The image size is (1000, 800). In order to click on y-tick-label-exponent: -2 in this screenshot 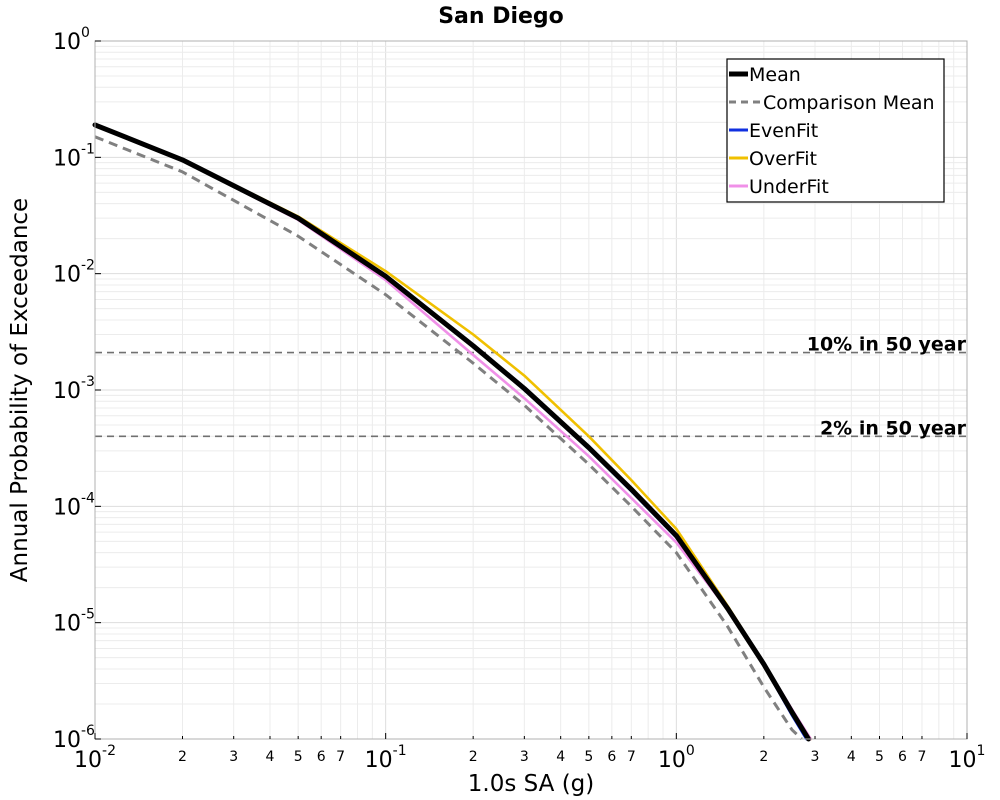, I will do `click(88, 266)`.